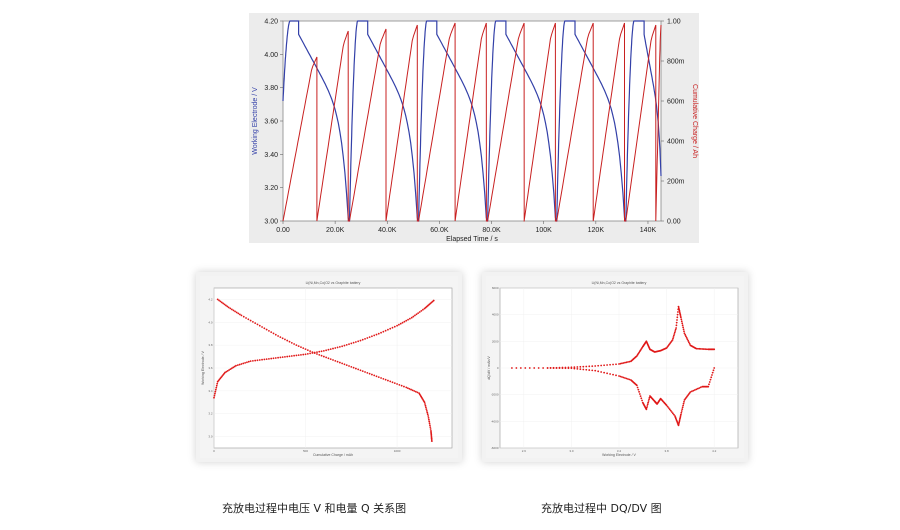  I want to click on top-y-right-tick-label: 600m, so click(676, 102).